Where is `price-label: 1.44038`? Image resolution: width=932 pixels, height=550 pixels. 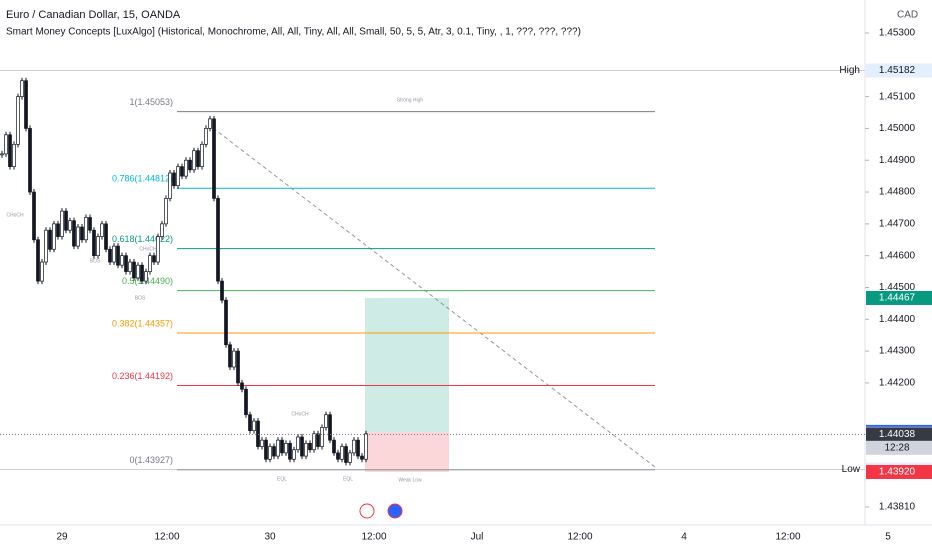 price-label: 1.44038 is located at coordinates (897, 434).